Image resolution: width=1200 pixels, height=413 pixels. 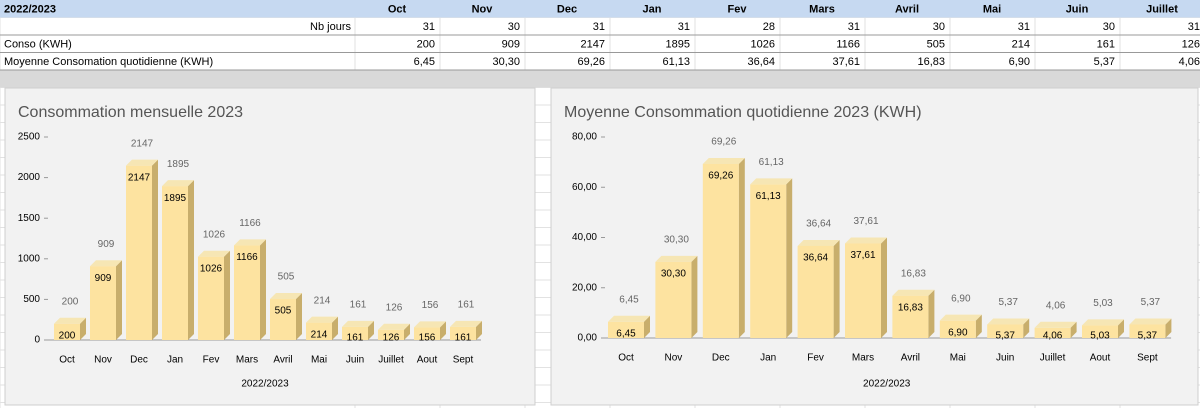 What do you see at coordinates (910, 358) in the screenshot?
I see `x-tick-label: Avril` at bounding box center [910, 358].